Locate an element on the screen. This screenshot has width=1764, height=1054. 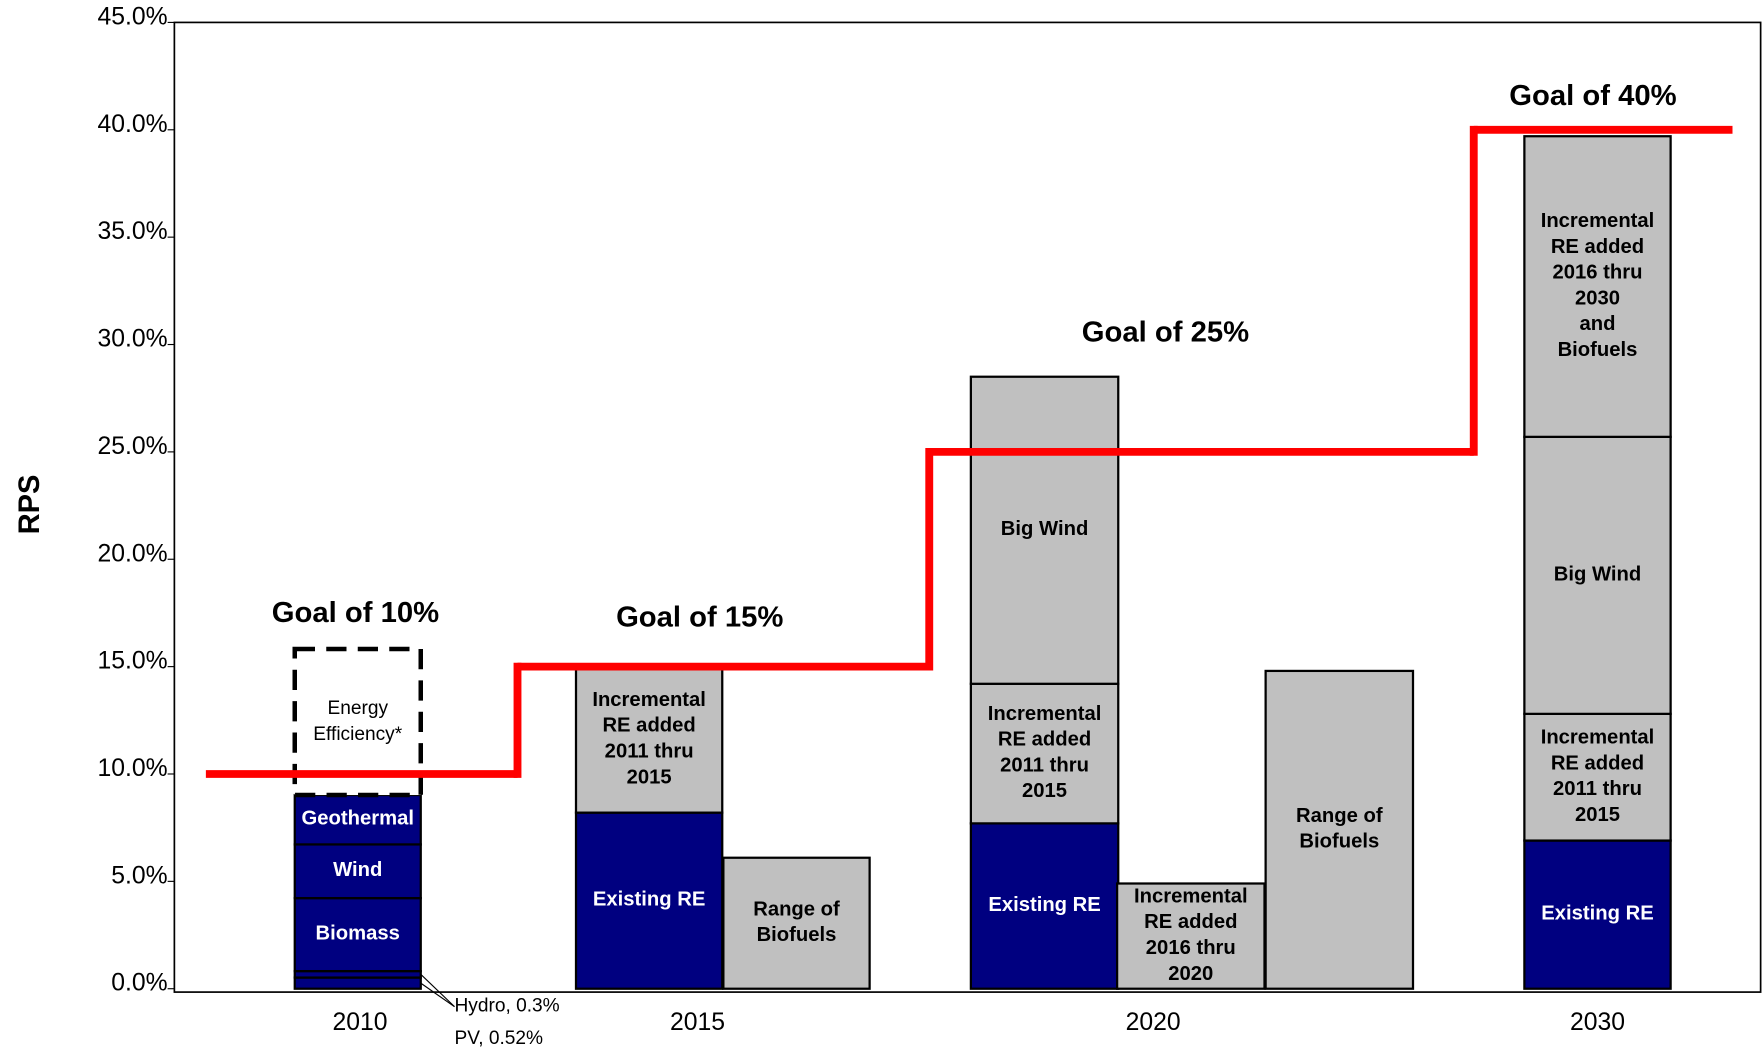
x-tick-label: 2030 is located at coordinates (1597, 1022).